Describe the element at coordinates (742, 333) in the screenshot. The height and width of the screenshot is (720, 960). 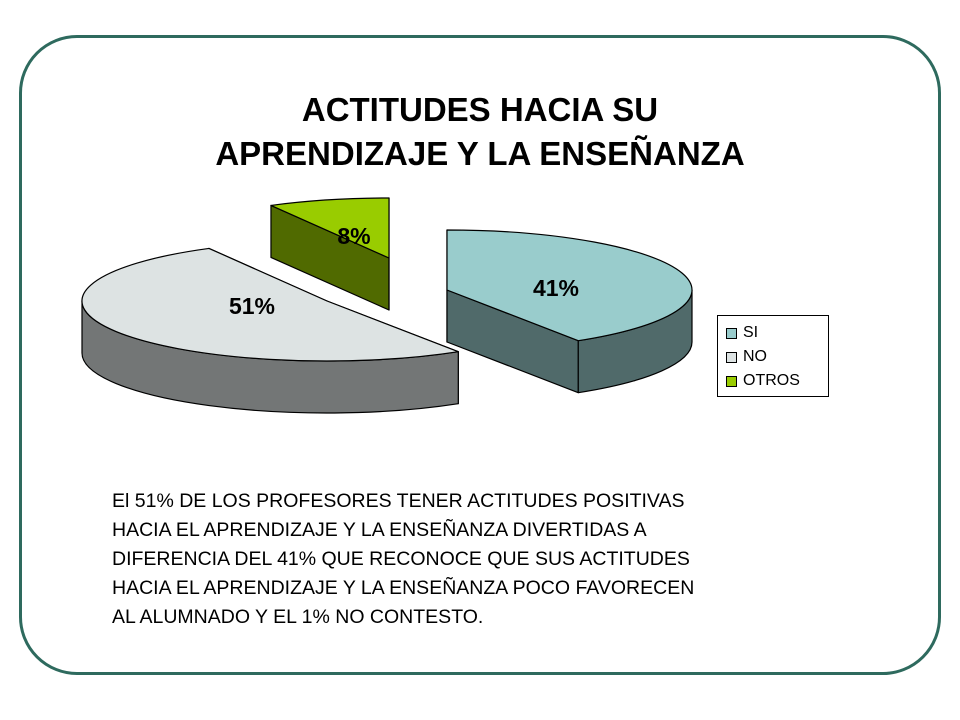
I see `legend-item-si: SI` at that location.